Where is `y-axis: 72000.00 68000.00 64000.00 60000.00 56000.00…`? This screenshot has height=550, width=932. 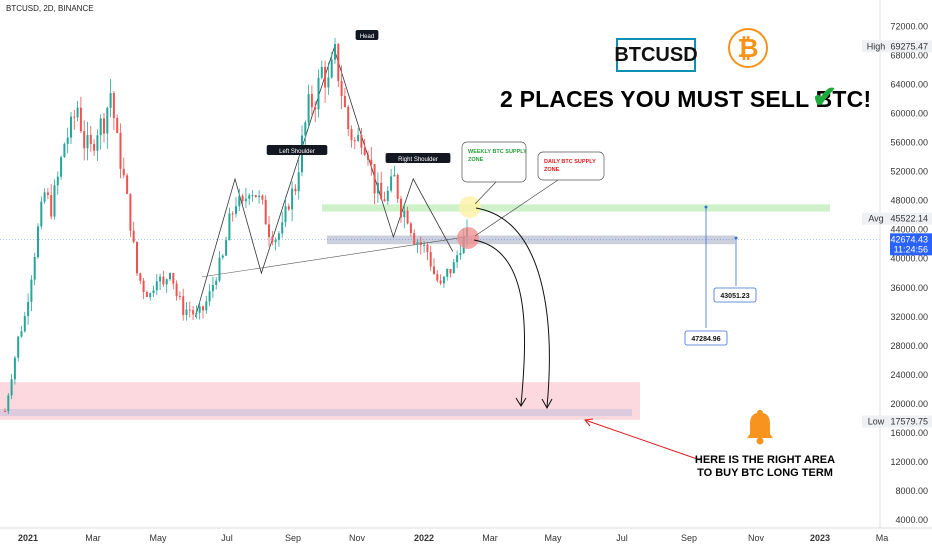 y-axis: 72000.00 68000.00 64000.00 60000.00 56000.00… is located at coordinates (897, 264).